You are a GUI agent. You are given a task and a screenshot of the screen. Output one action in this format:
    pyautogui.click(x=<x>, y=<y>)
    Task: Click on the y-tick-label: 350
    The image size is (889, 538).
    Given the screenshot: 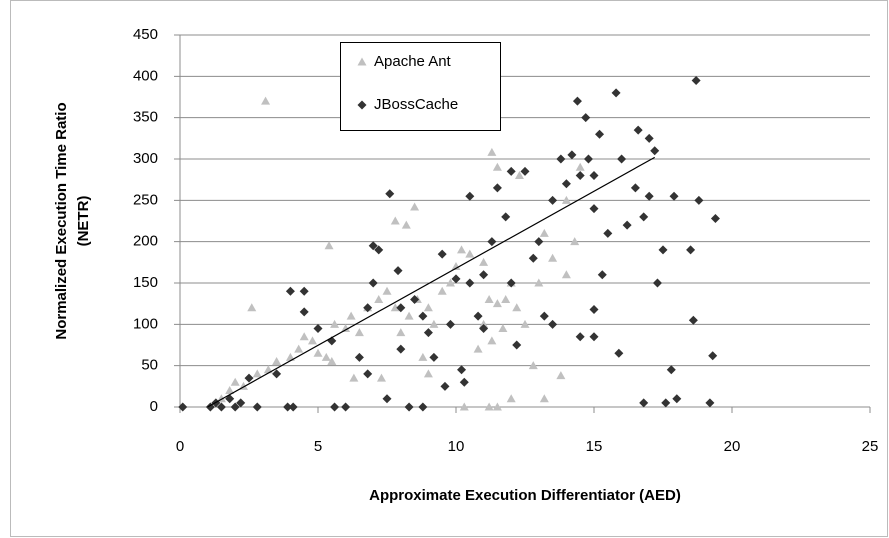 What is the action you would take?
    pyautogui.click(x=145, y=117)
    